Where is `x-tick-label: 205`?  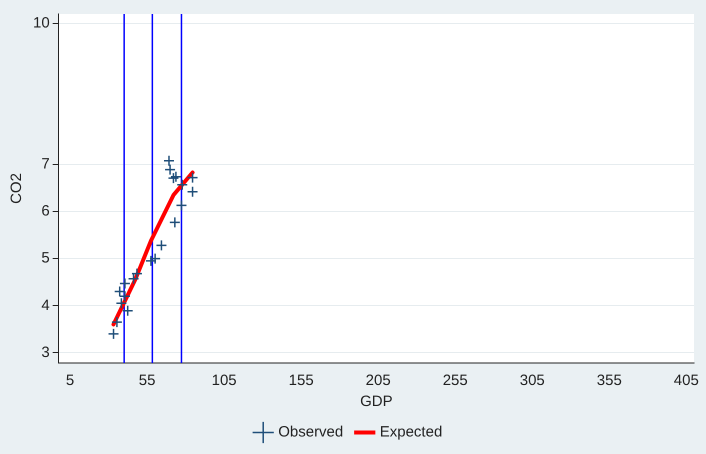
x-tick-label: 205 is located at coordinates (378, 381).